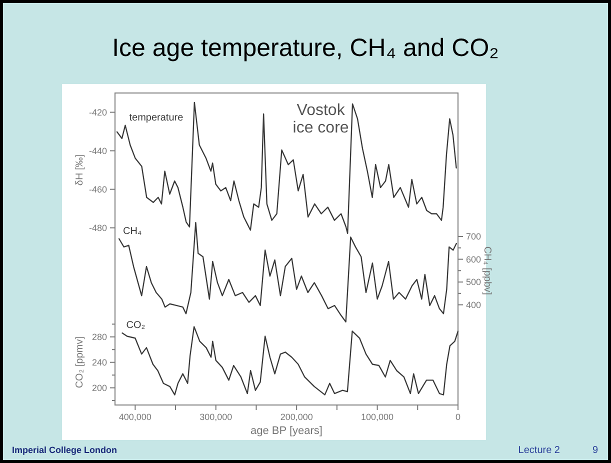  What do you see at coordinates (80, 170) in the screenshot?
I see `y-axis-title: δH [‰]` at bounding box center [80, 170].